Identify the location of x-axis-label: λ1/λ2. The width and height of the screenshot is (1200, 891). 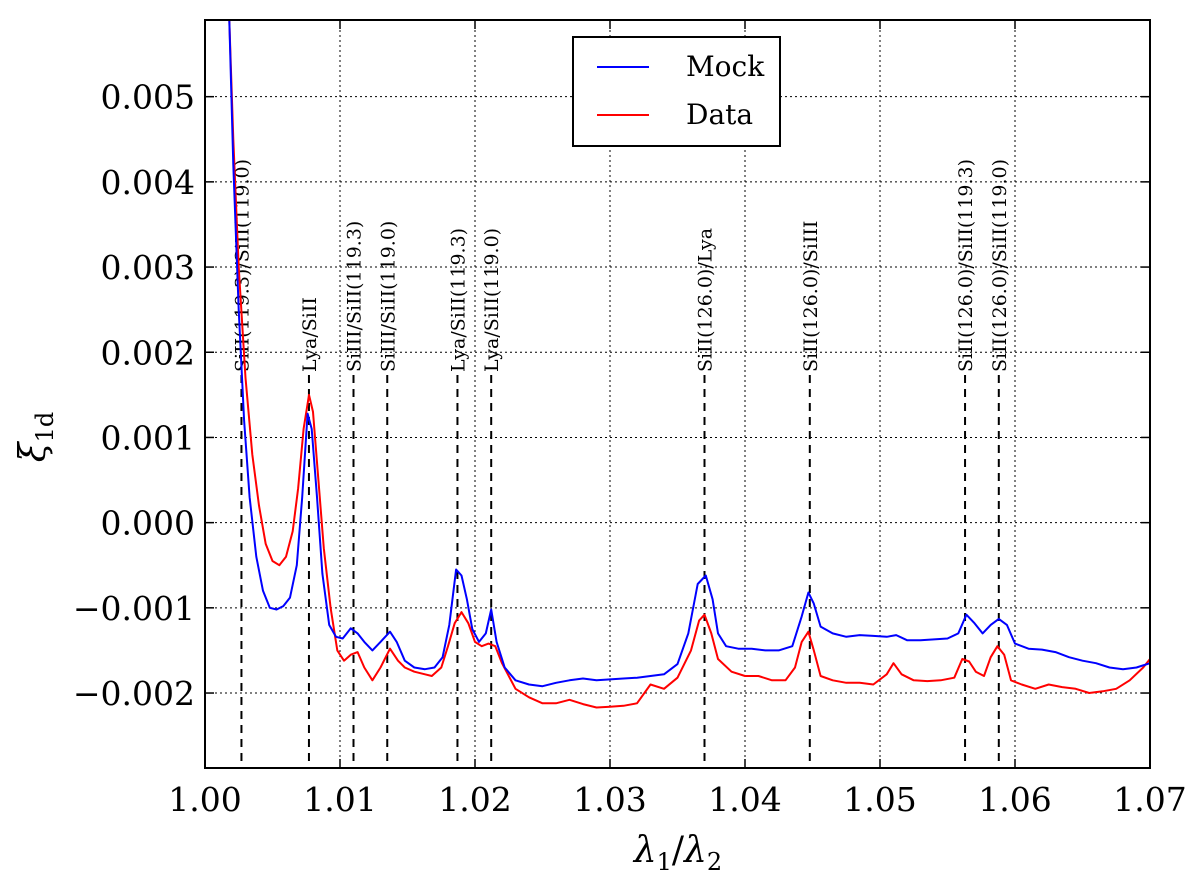
(677, 853).